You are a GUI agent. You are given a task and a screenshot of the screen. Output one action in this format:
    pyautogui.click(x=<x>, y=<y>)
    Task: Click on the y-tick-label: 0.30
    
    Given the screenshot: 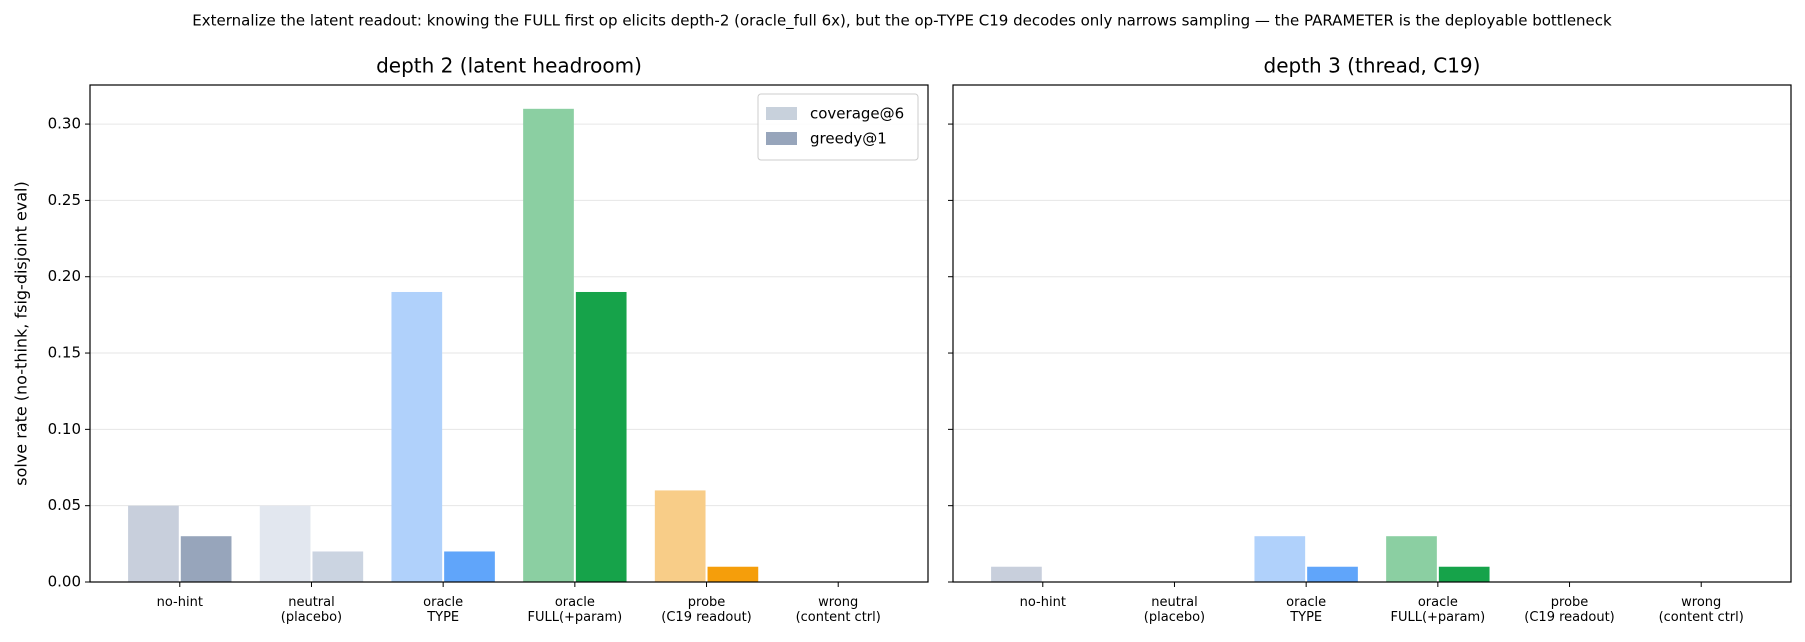 What is the action you would take?
    pyautogui.click(x=64, y=124)
    